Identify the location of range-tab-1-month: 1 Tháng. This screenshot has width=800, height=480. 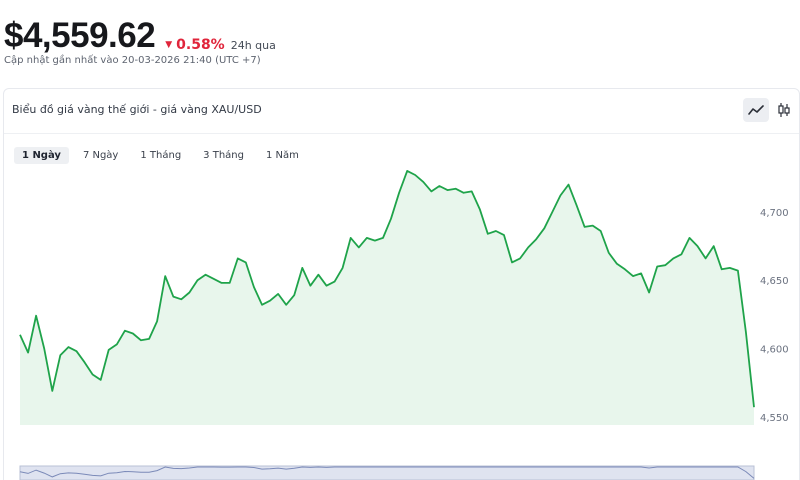
(161, 155).